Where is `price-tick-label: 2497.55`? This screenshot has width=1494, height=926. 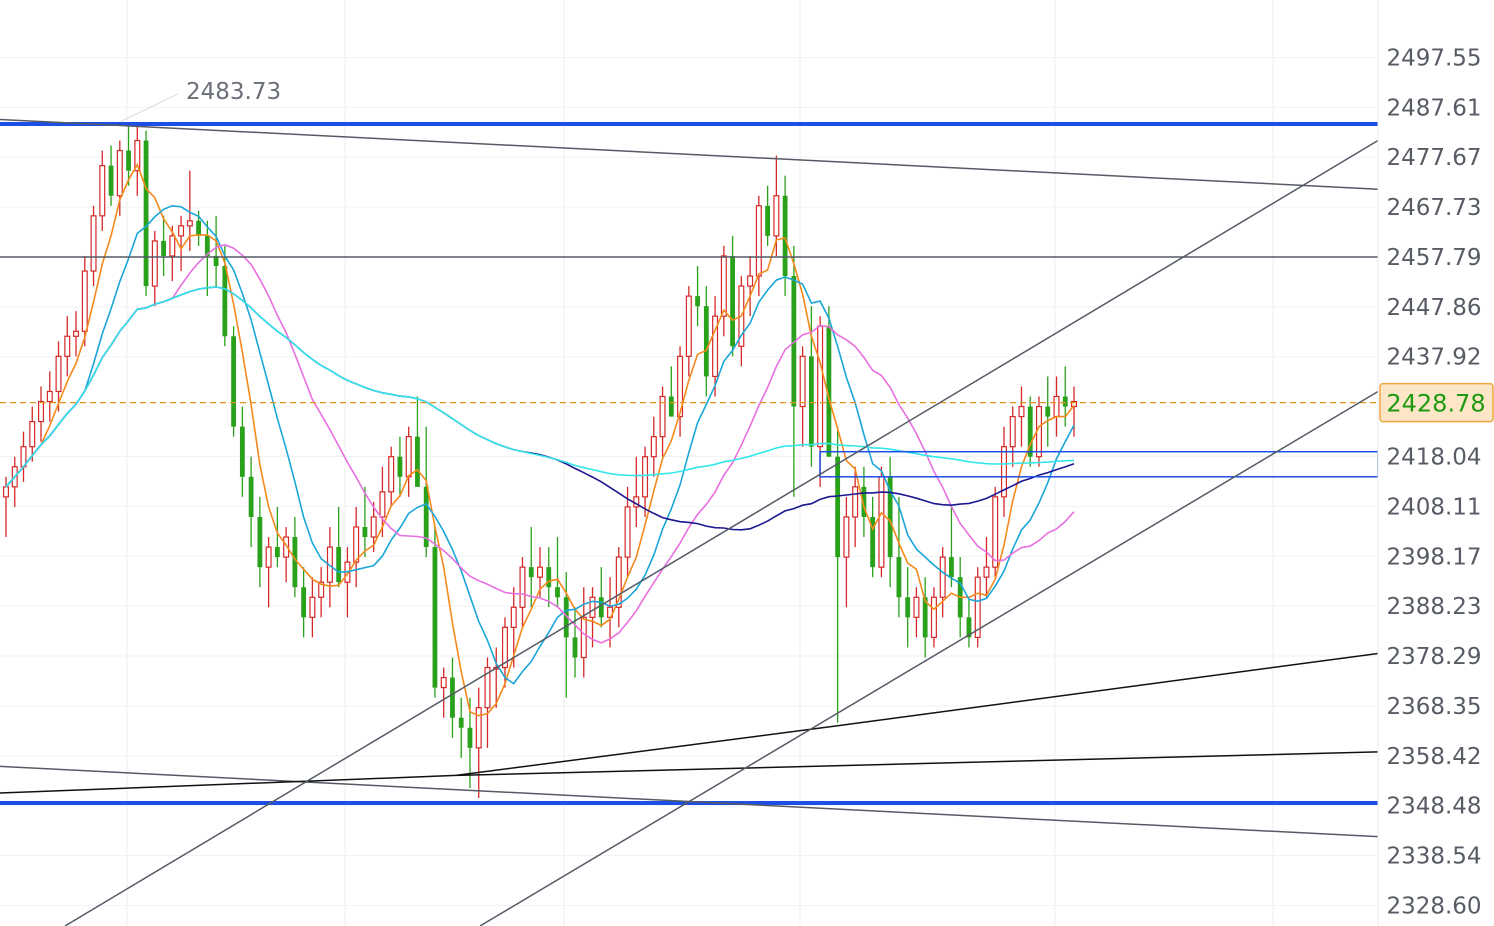 price-tick-label: 2497.55 is located at coordinates (1433, 58).